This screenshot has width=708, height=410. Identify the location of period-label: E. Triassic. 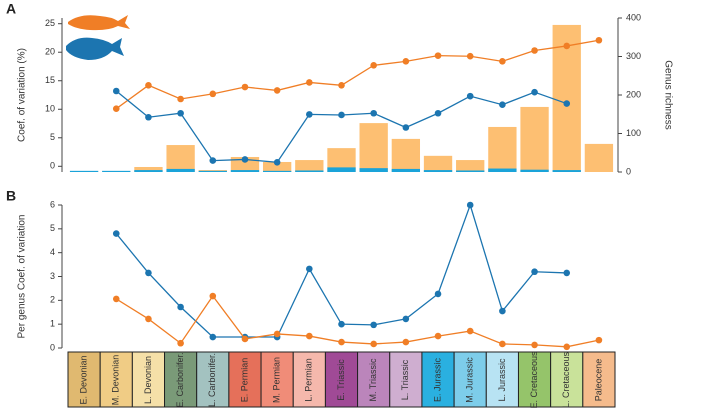
(341, 380).